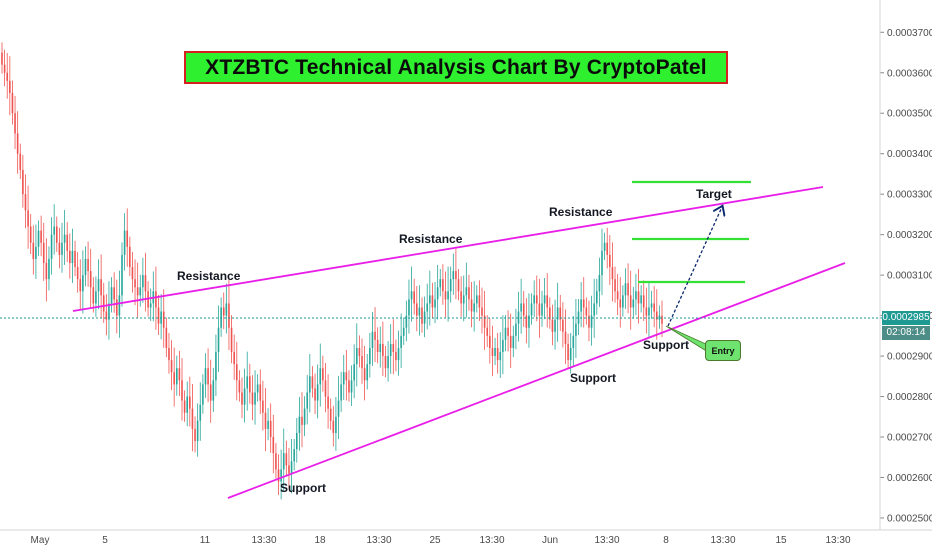 The width and height of the screenshot is (932, 550). Describe the element at coordinates (906, 318) in the screenshot. I see `current-price-tag: 0.0002985` at that location.